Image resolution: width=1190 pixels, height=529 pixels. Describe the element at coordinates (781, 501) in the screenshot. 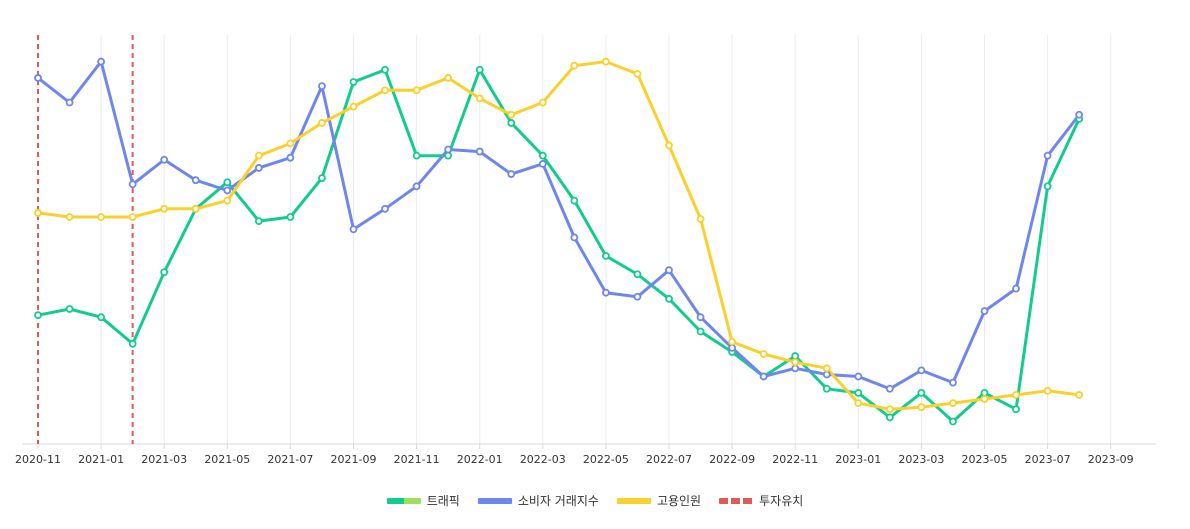

I see `legend-label-investment: 투자유치` at that location.